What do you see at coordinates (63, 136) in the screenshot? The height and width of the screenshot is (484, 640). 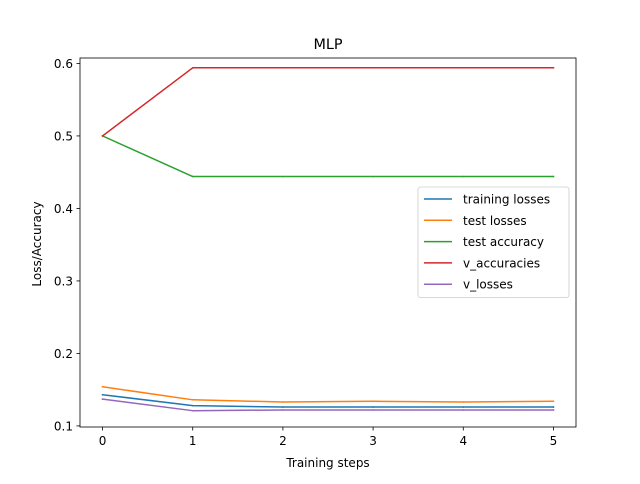 I see `y-tick-label: 0.5` at bounding box center [63, 136].